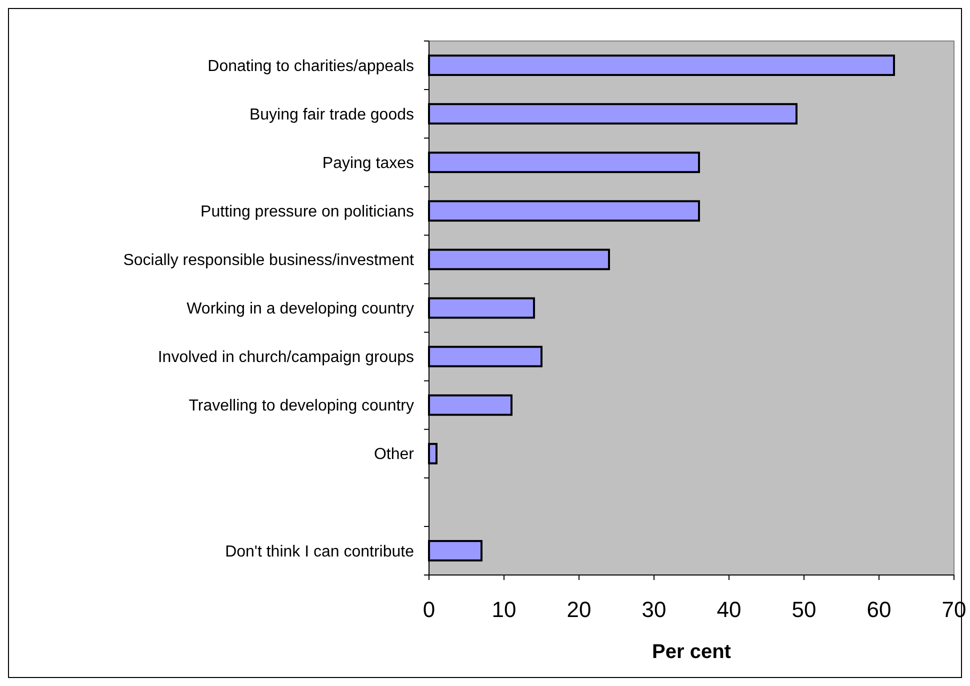 The width and height of the screenshot is (970, 686). What do you see at coordinates (692, 652) in the screenshot?
I see `x-axis-title: Per cent` at bounding box center [692, 652].